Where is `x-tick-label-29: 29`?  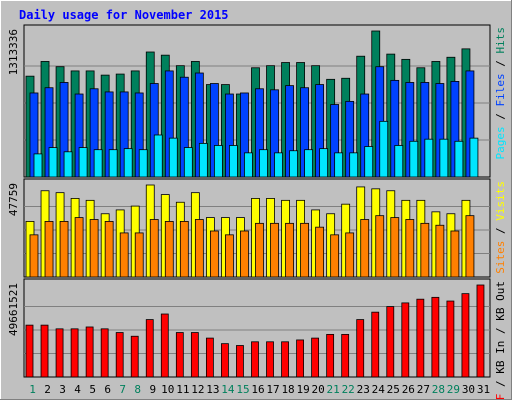 x-tick-label-29: 29 is located at coordinates (453, 389).